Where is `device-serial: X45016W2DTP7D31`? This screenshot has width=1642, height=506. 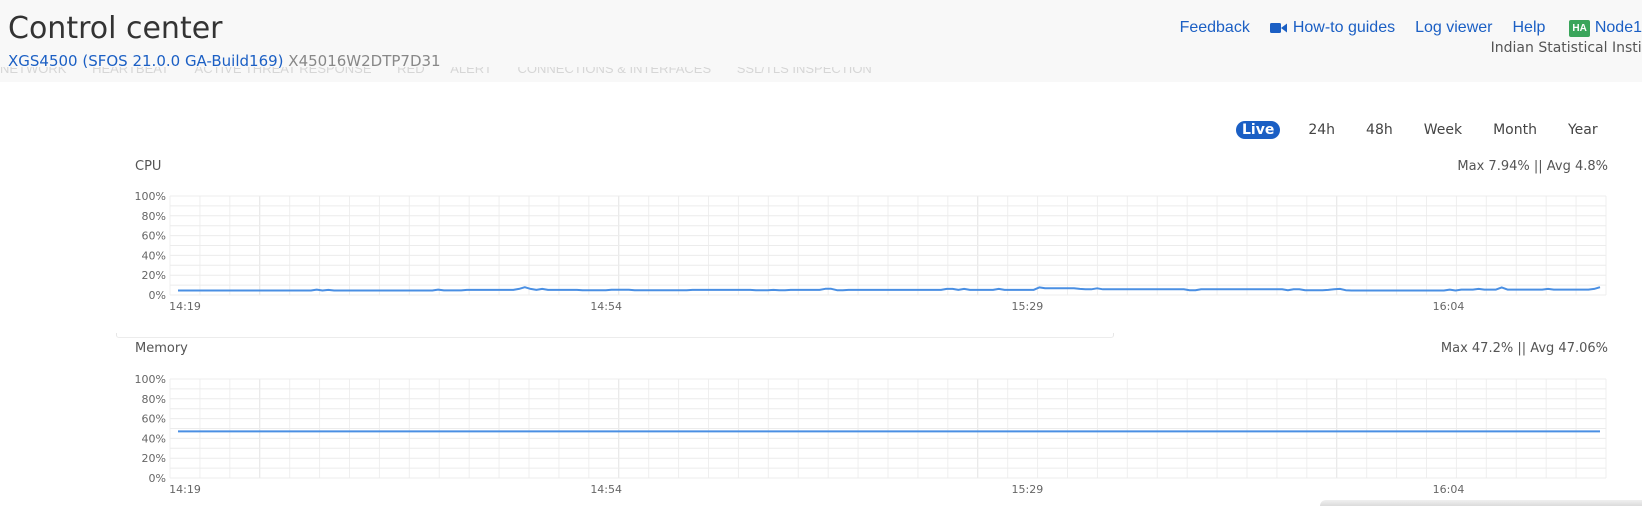 device-serial: X45016W2DTP7D31 is located at coordinates (364, 61).